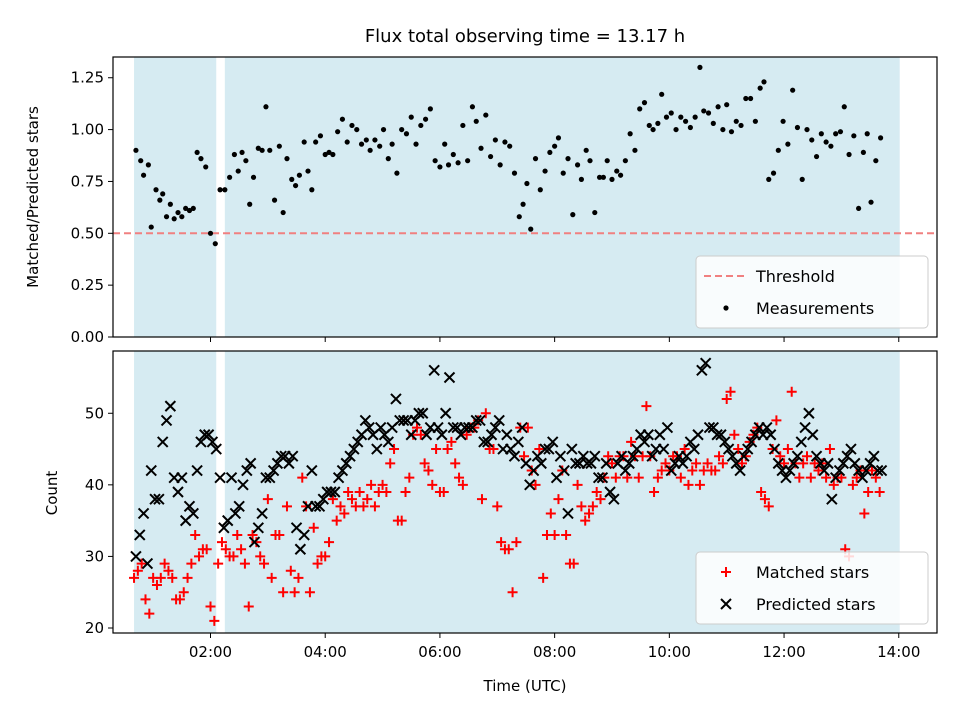 This screenshot has width=960, height=720. What do you see at coordinates (812, 588) in the screenshot?
I see `legend: Matched stars Predicted stars` at bounding box center [812, 588].